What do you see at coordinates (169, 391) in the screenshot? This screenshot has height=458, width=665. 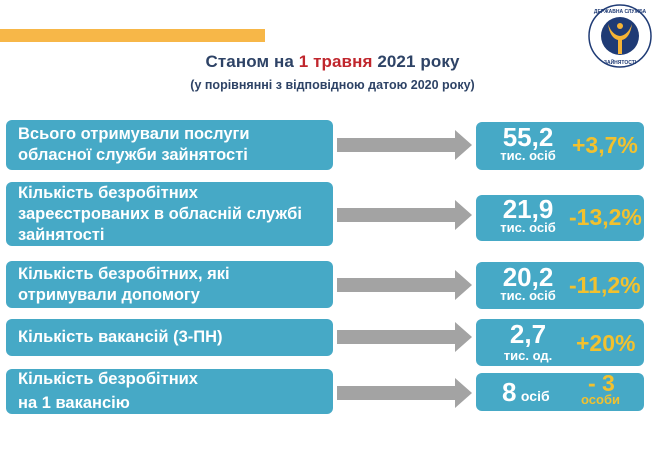 I see `stat-label-unemployed-per-vacancy: Кількість безробітних на 1 вакансію` at bounding box center [169, 391].